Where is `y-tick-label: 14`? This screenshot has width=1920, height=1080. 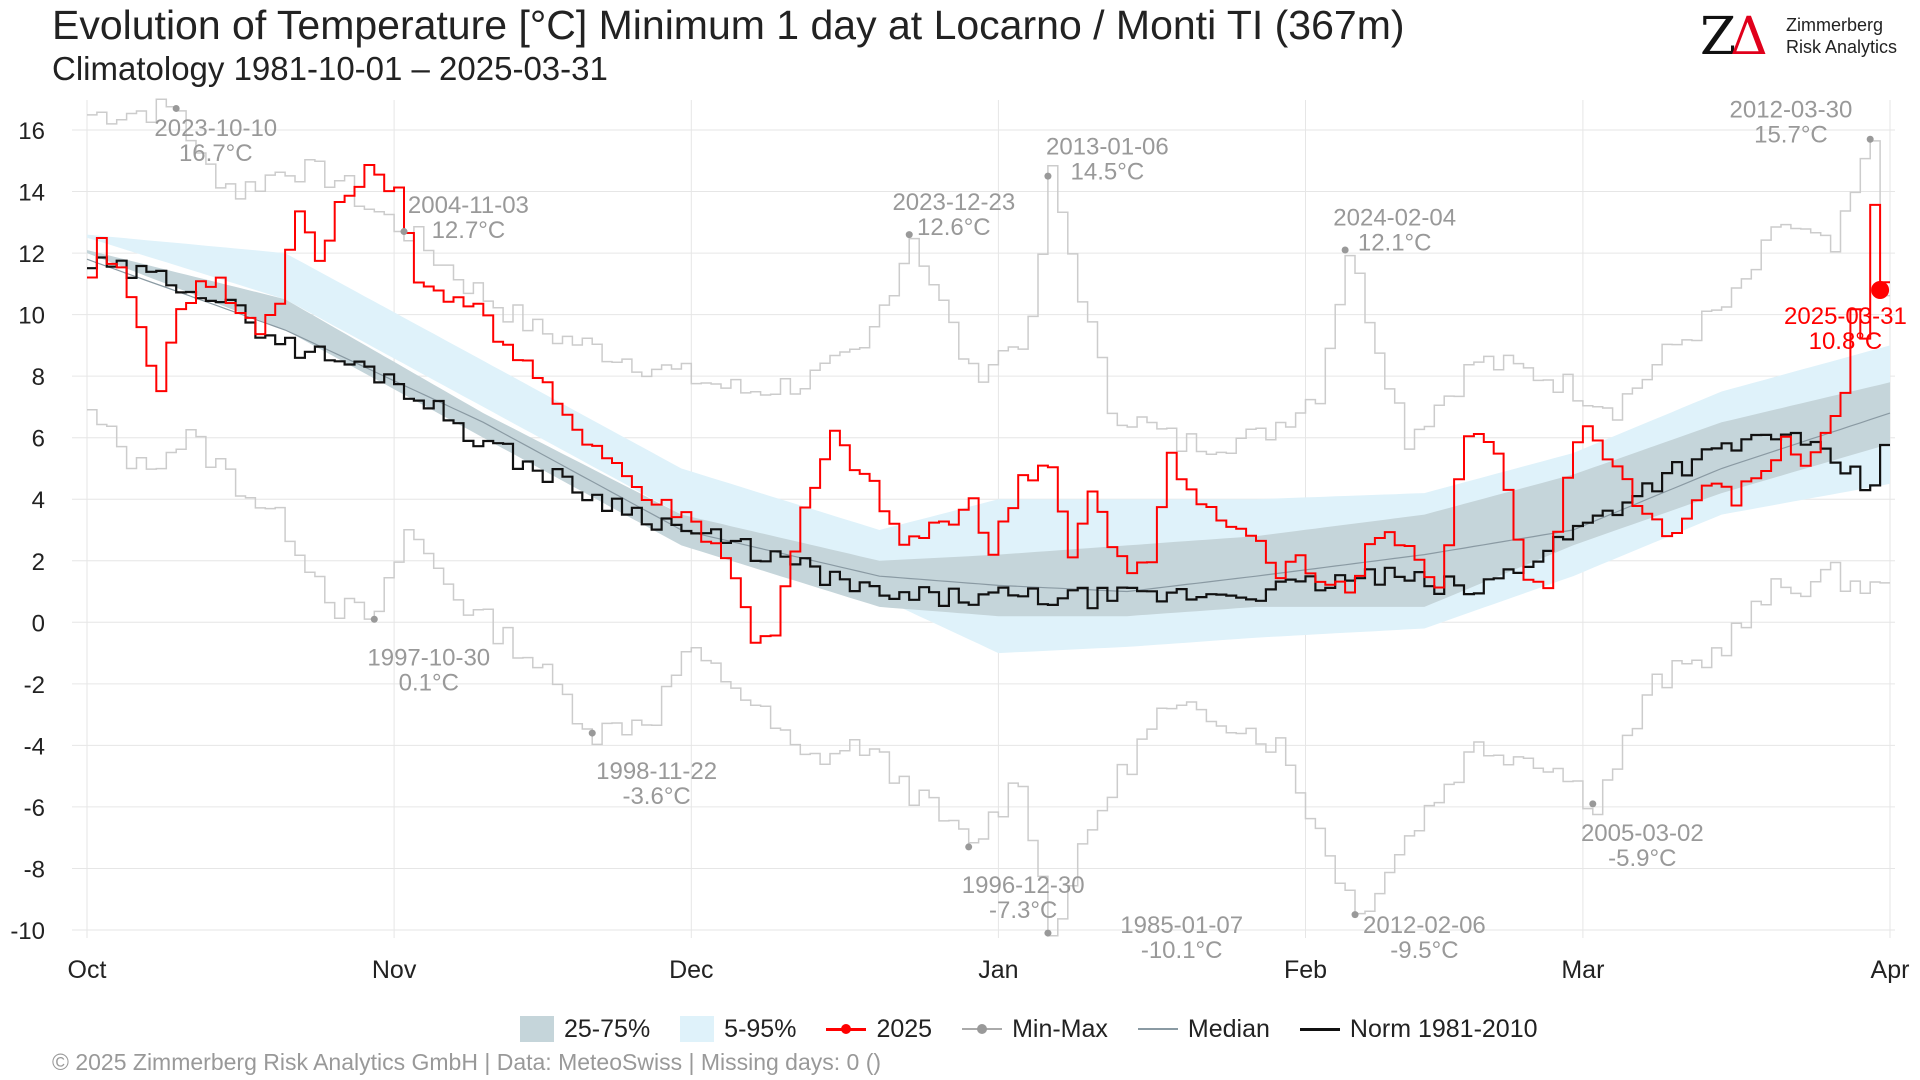 y-tick-label: 14 is located at coordinates (31, 193).